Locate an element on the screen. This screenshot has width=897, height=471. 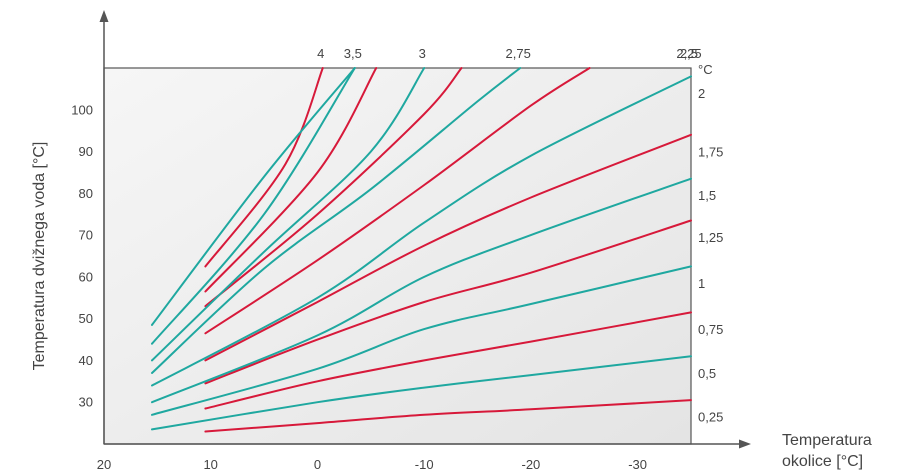
top-curve-label: 4 is located at coordinates (320, 53).